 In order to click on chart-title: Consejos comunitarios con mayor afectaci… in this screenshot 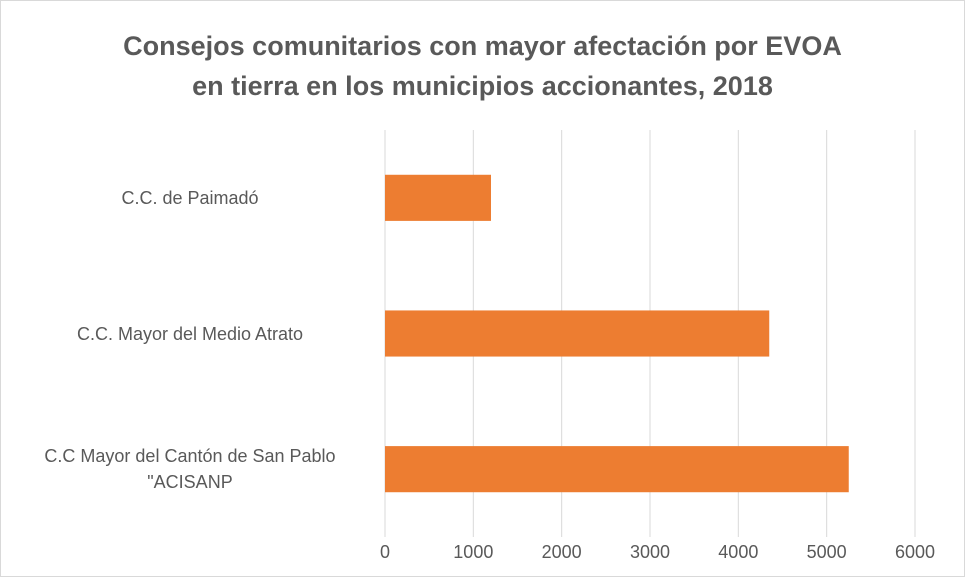, I will do `click(482, 66)`.